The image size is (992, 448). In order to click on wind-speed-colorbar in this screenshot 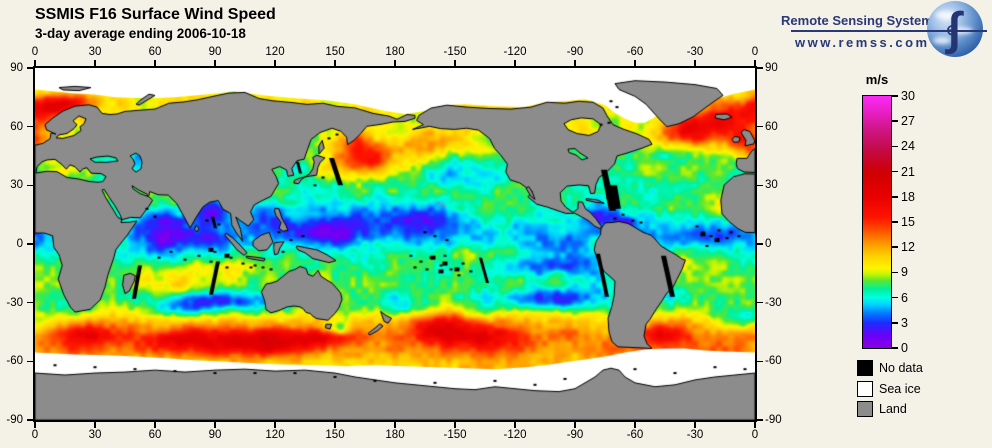, I will do `click(877, 222)`.